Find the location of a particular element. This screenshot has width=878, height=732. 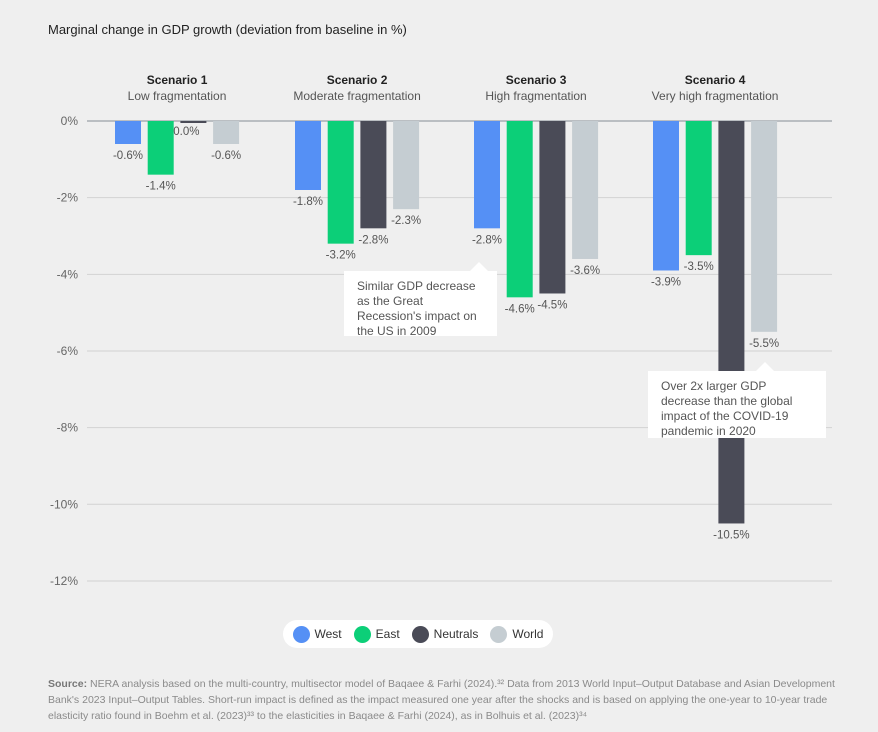

legend-item-neutrals: Neutrals is located at coordinates (445, 634).